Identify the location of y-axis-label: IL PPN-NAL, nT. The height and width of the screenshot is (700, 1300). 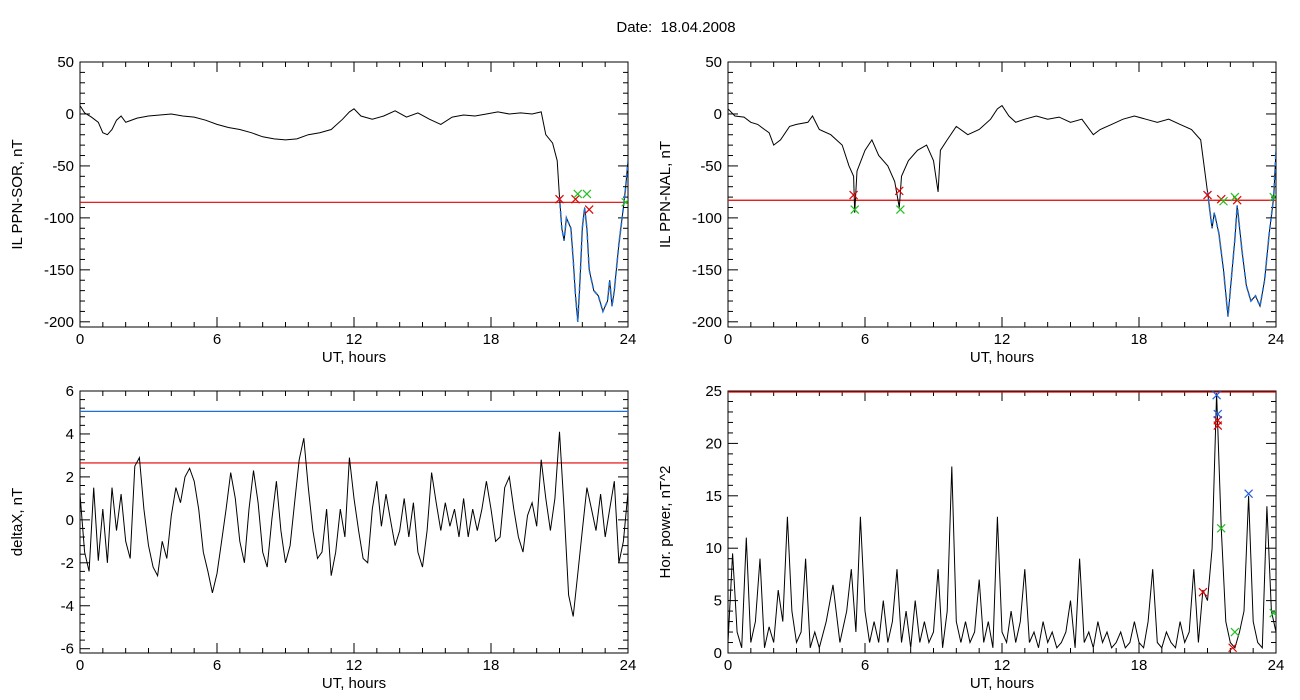
(665, 194).